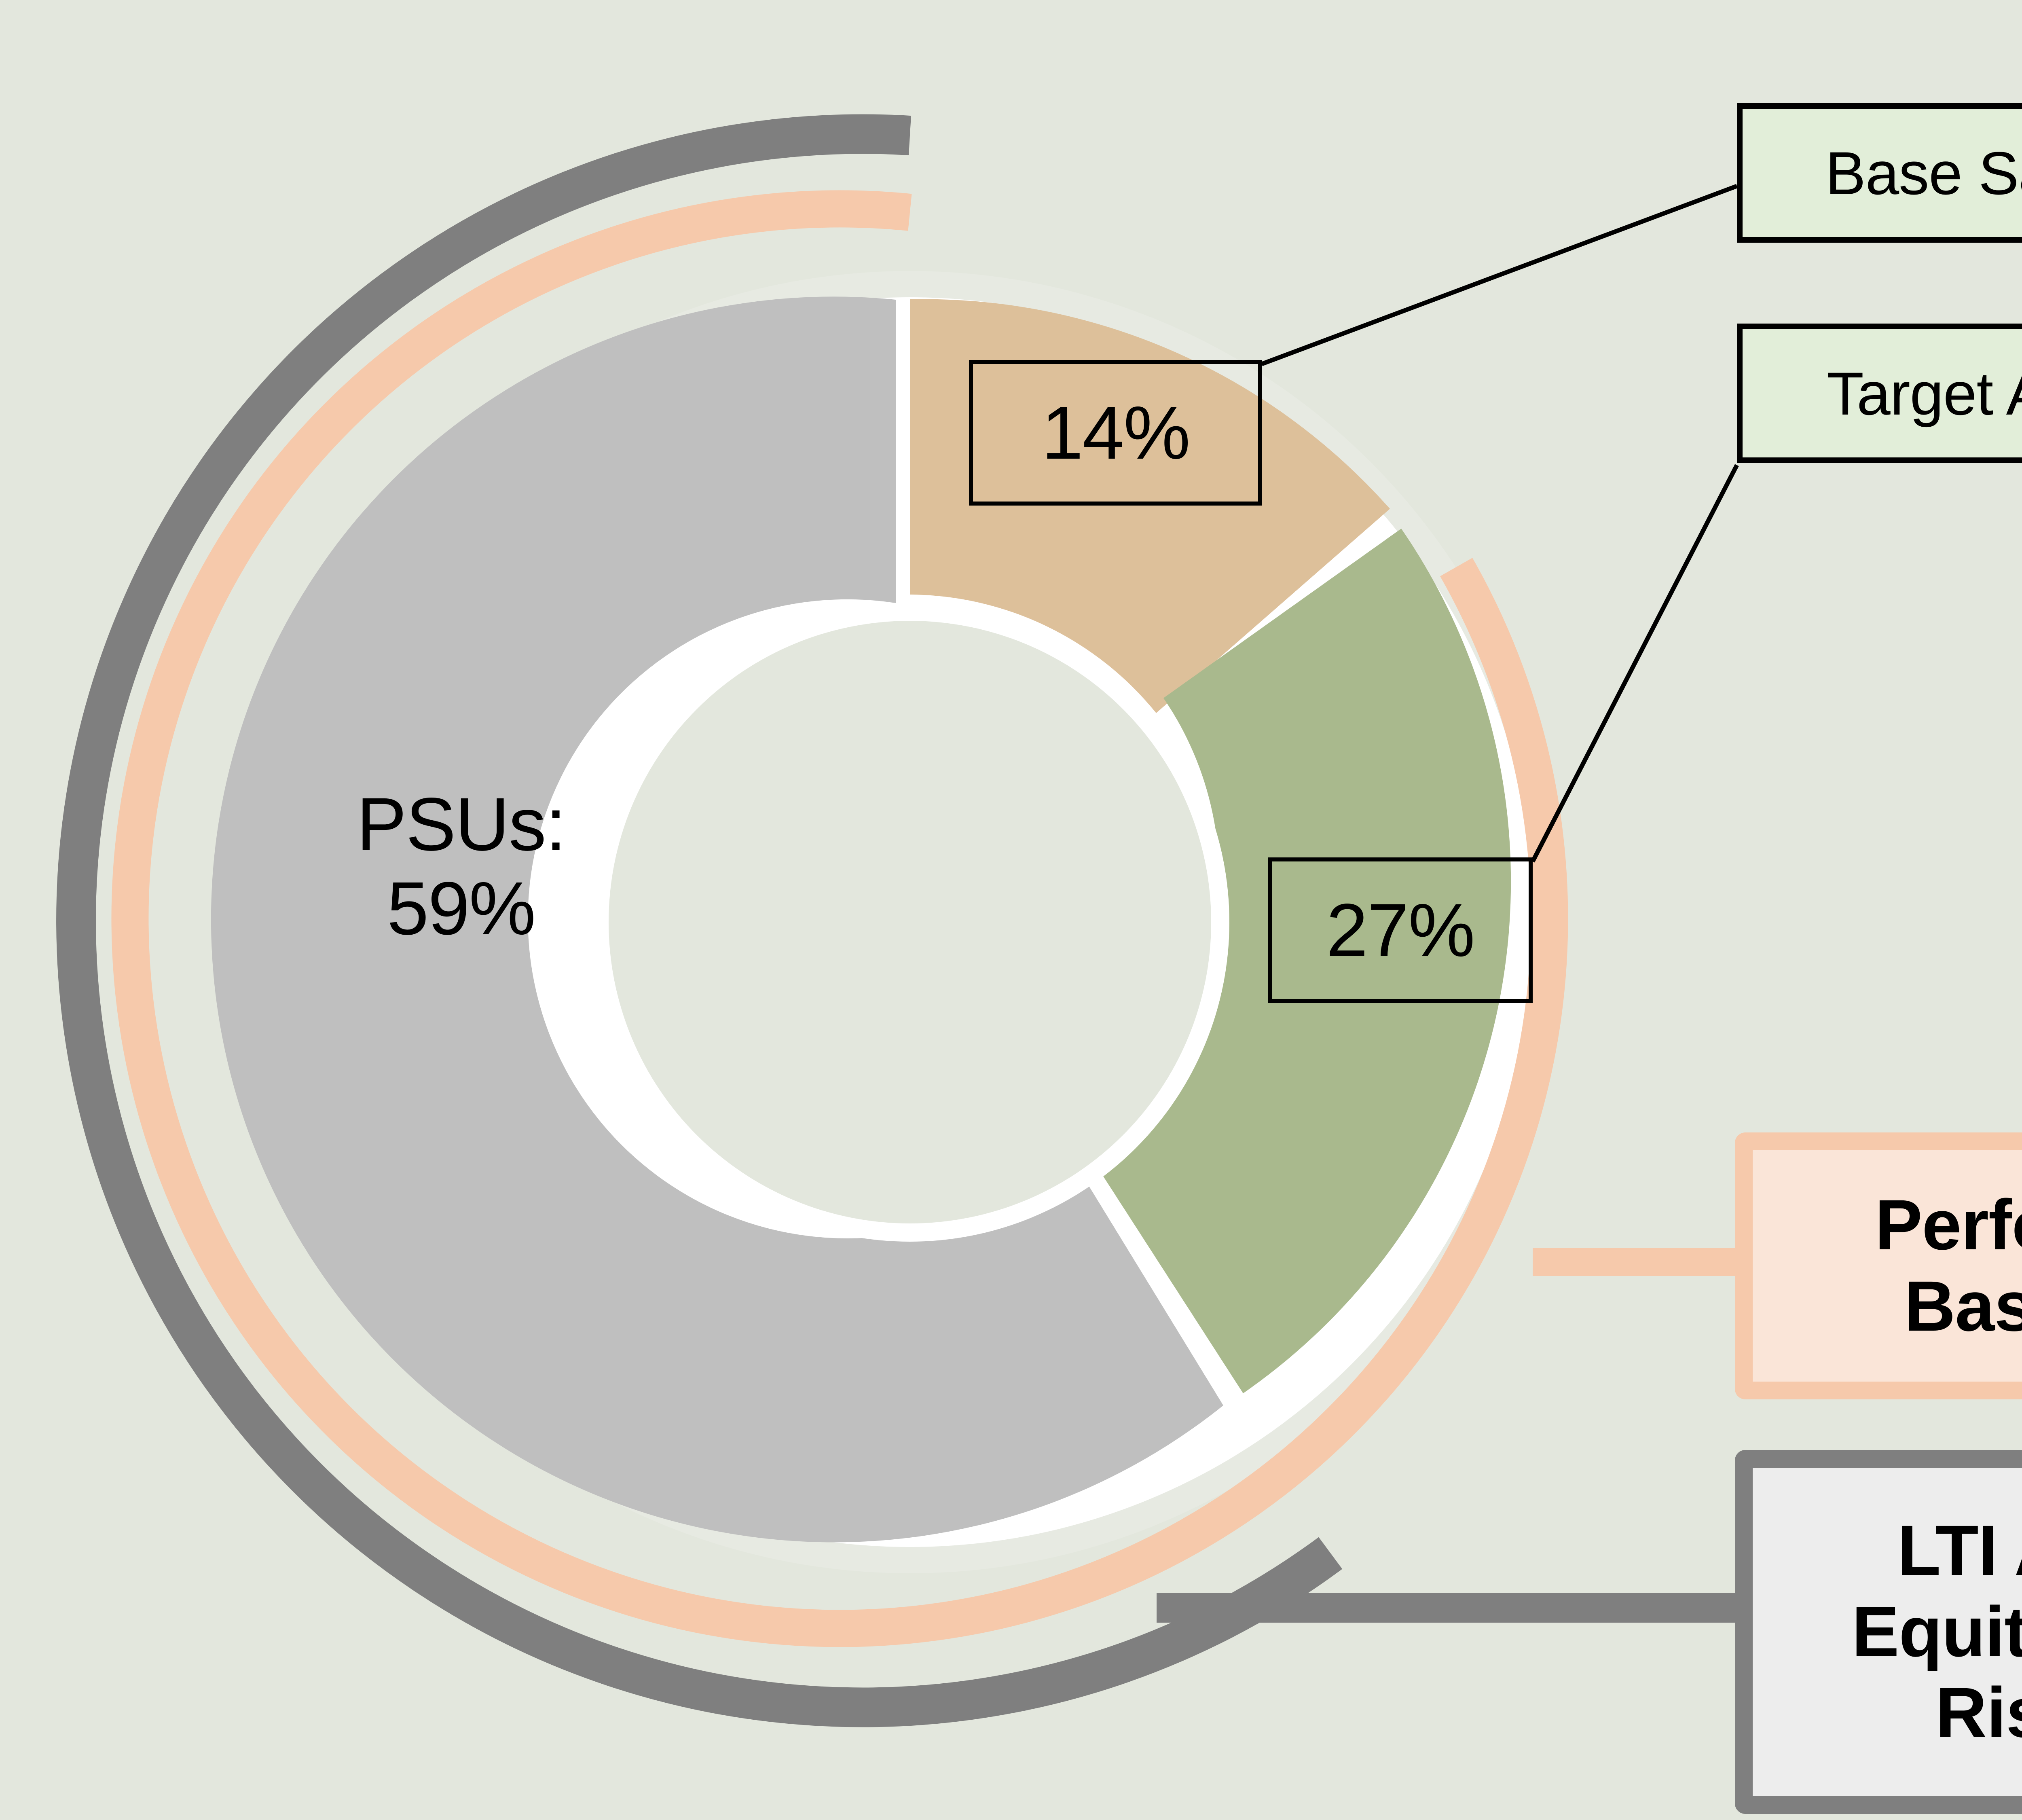 The width and height of the screenshot is (2022, 1820). Describe the element at coordinates (1924, 393) in the screenshot. I see `callout-target-annual-bonus-label: Target Annual Bonus` at that location.